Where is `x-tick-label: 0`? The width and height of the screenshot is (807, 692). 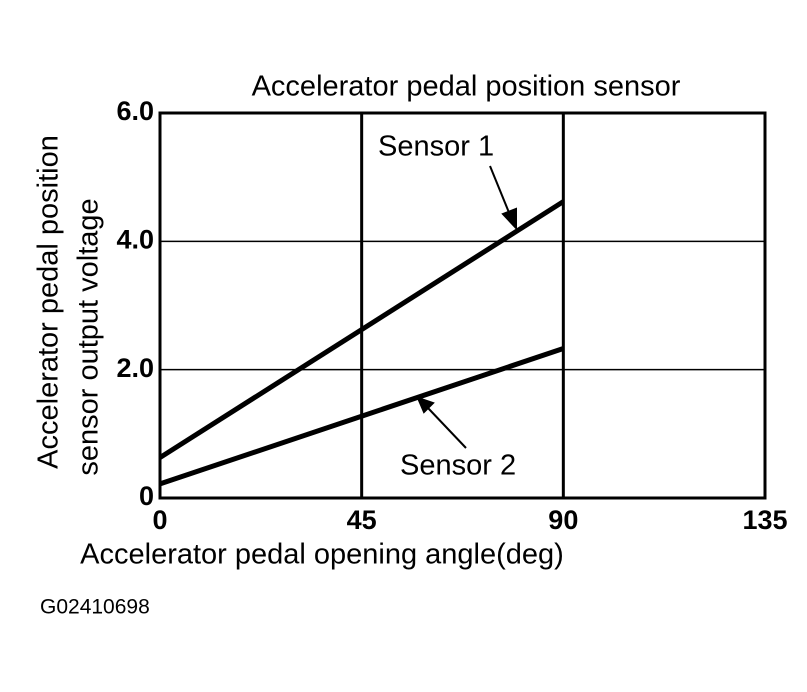
x-tick-label: 0 is located at coordinates (159, 520).